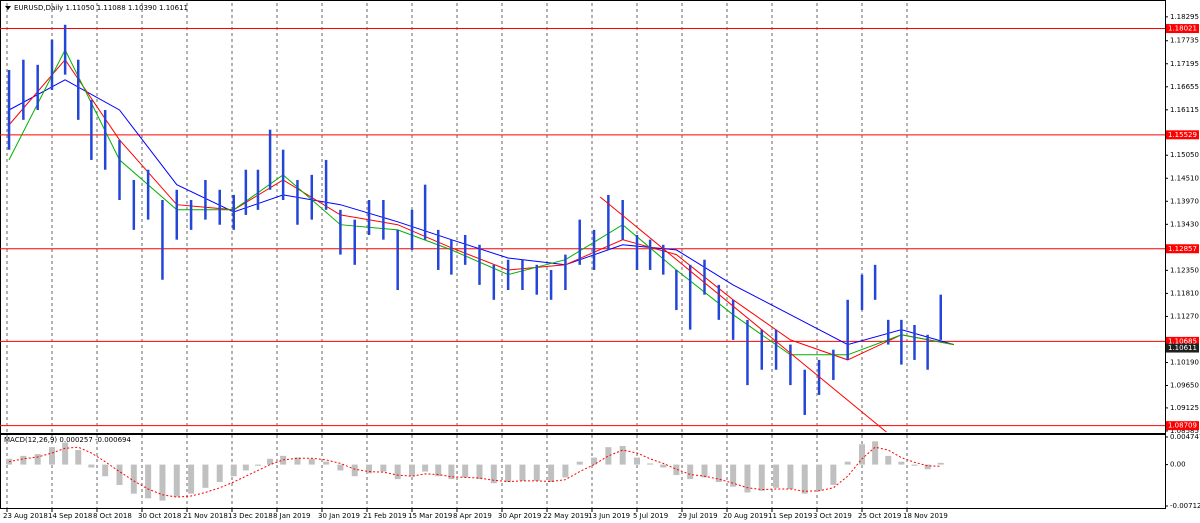 The image size is (1200, 523). Describe the element at coordinates (698, 516) in the screenshot. I see `x-tick-label: 29 Jul 2019` at that location.